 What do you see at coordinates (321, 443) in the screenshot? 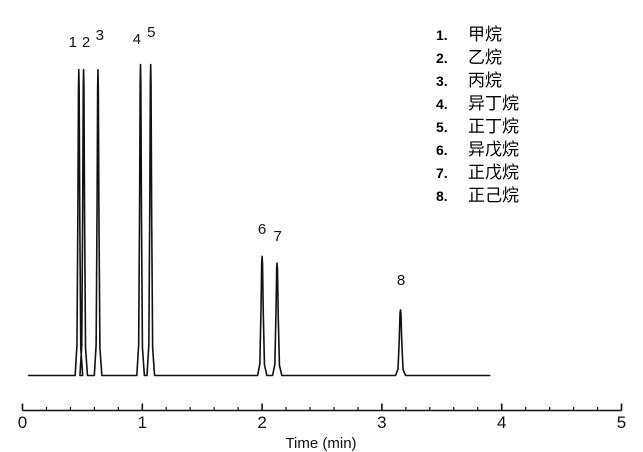
I see `x-axis-title: Time (min)` at bounding box center [321, 443].